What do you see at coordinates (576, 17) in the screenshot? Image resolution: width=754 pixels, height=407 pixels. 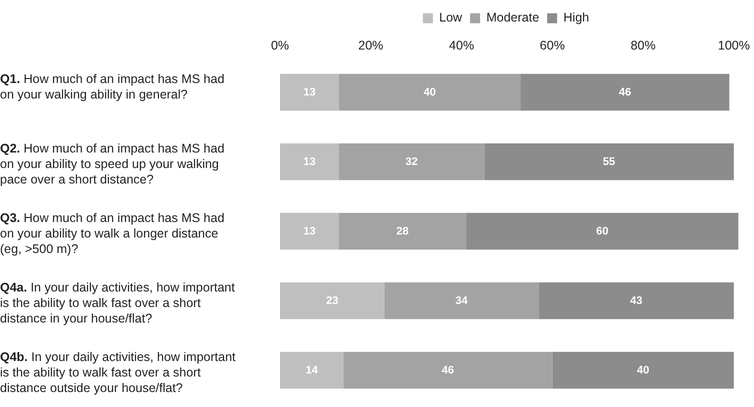 I see `legend-label: High` at bounding box center [576, 17].